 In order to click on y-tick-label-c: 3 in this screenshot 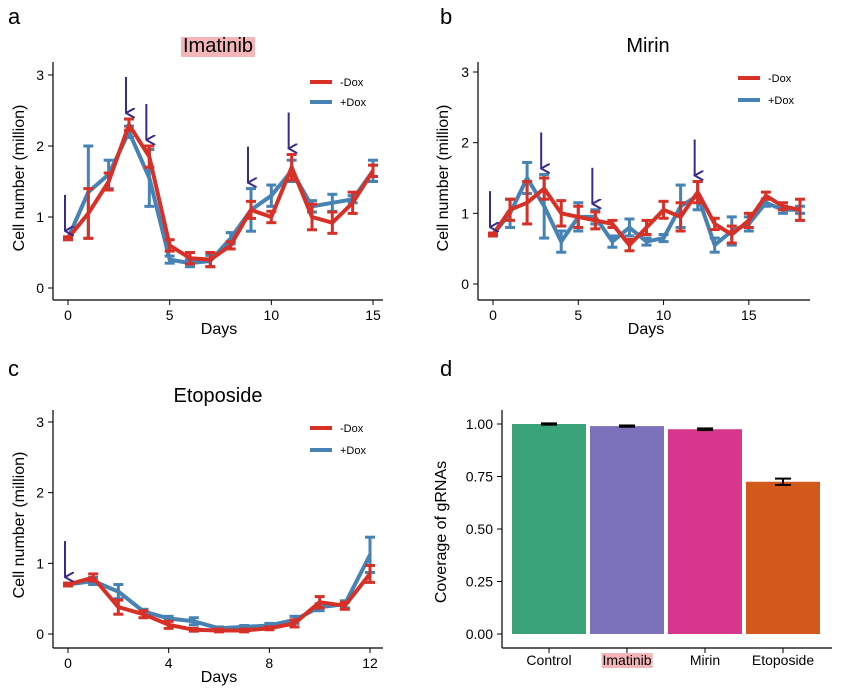, I will do `click(40, 422)`.